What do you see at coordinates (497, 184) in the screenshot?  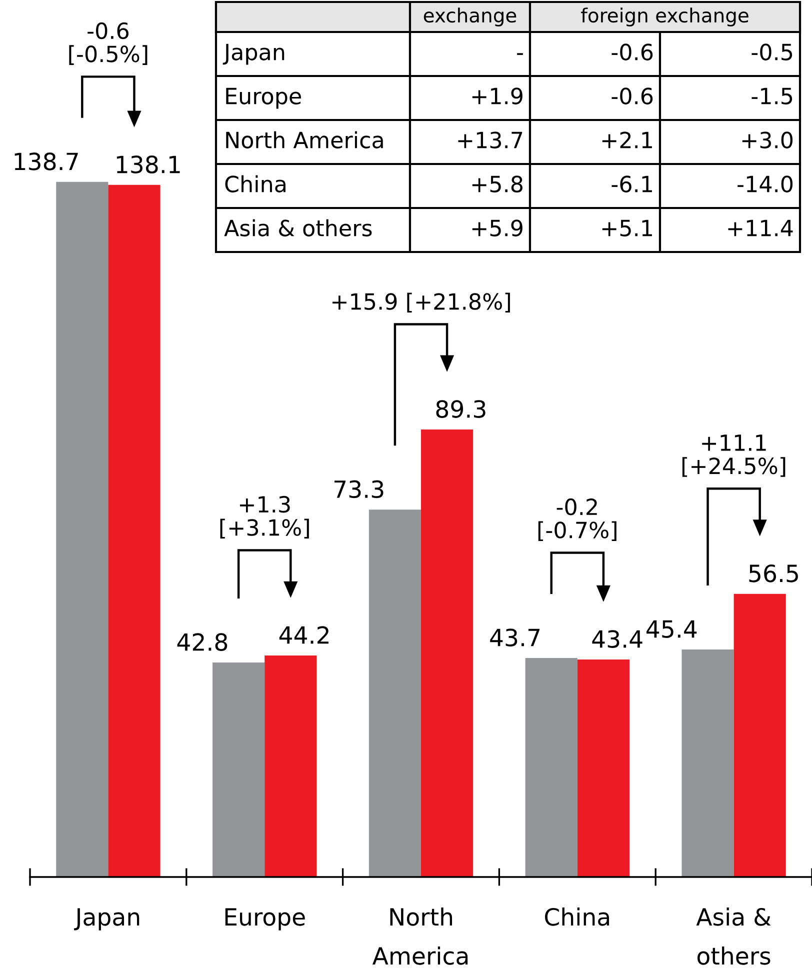 I see `annotation: +5.8` at bounding box center [497, 184].